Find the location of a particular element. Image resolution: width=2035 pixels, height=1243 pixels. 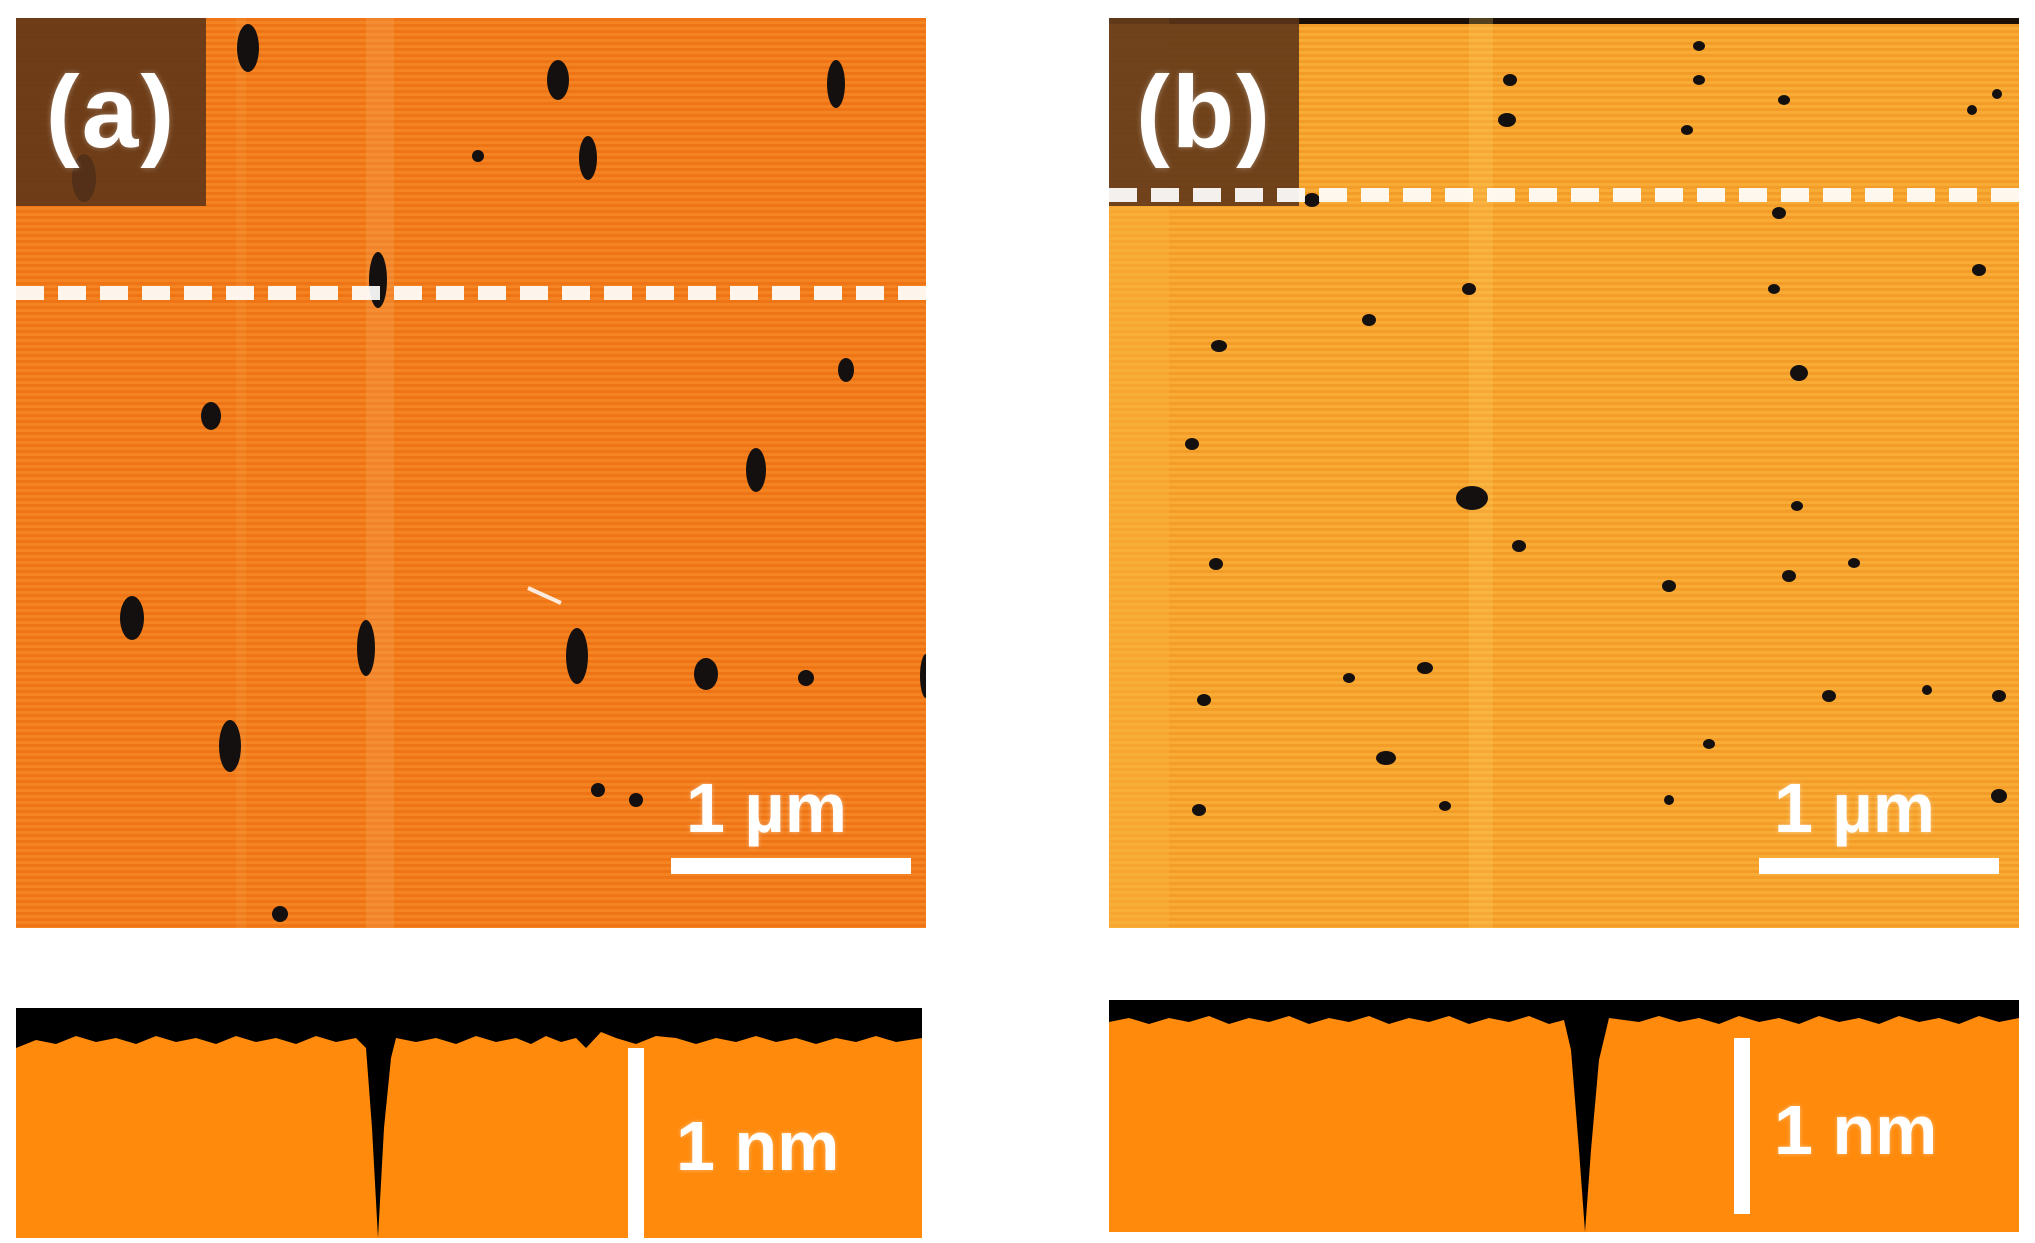

panel-label-a: (a) is located at coordinates (111, 111).